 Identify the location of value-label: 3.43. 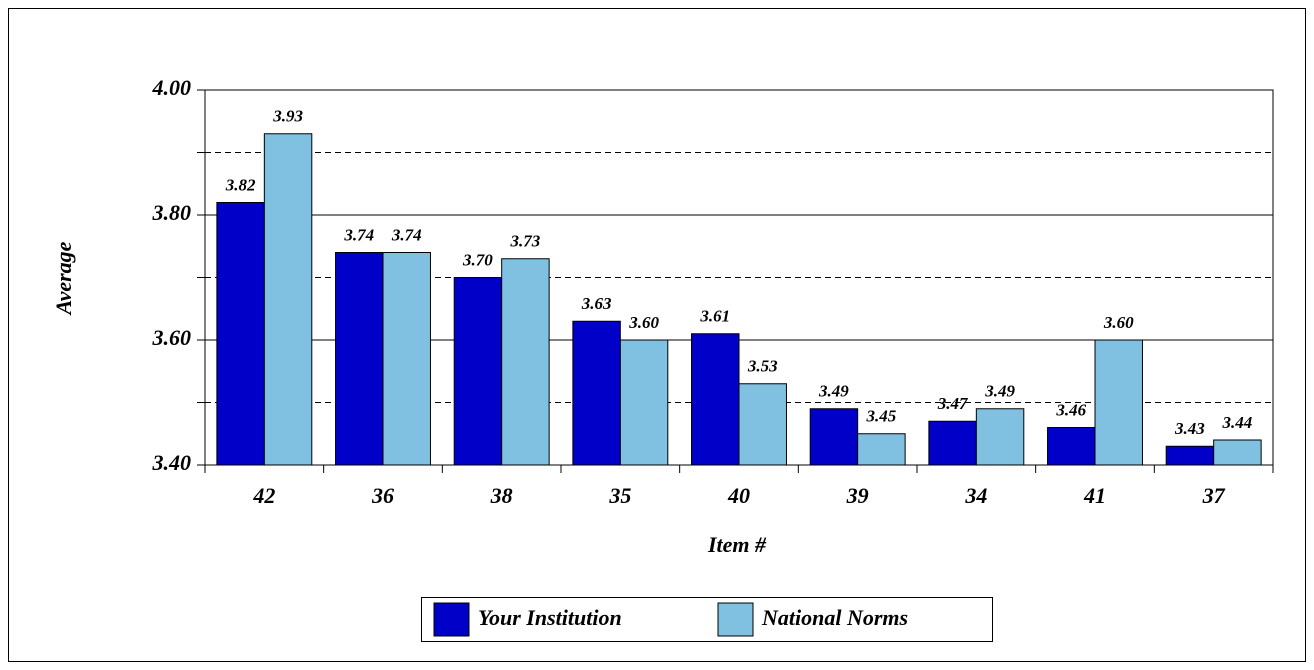
(1189, 428).